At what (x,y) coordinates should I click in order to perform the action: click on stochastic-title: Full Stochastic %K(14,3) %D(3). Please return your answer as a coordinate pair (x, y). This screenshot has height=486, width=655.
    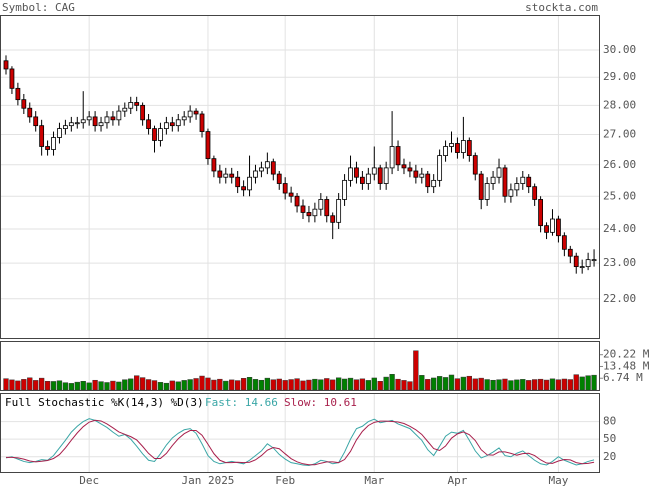
    Looking at the image, I should click on (104, 402).